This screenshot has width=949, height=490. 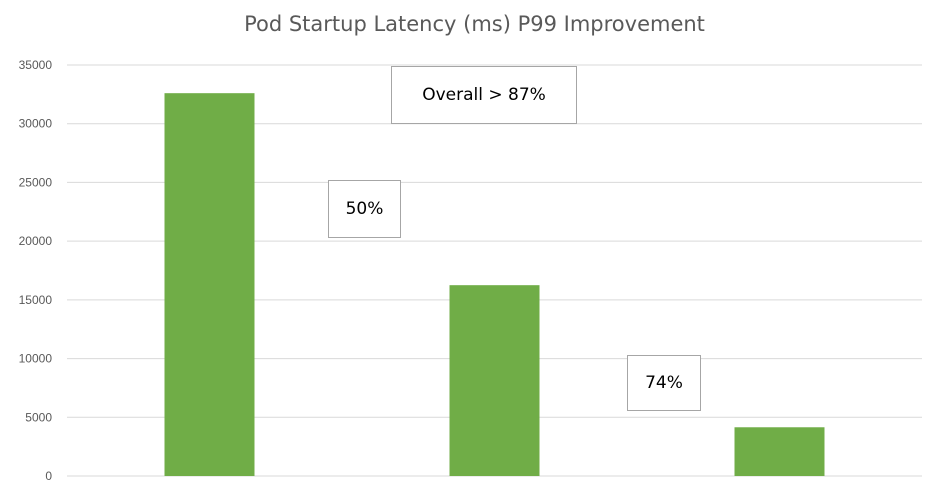 What do you see at coordinates (48, 476) in the screenshot?
I see `y-tick-label: 0` at bounding box center [48, 476].